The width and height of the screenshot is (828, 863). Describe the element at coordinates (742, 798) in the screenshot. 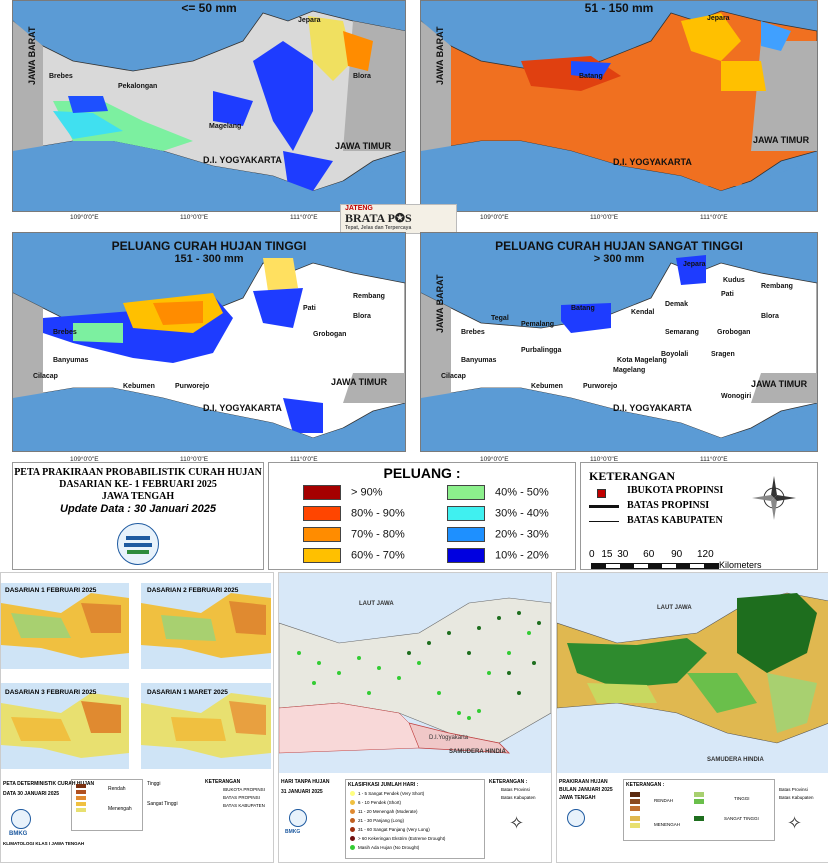

I see `pkh-high: TINGGI` at that location.